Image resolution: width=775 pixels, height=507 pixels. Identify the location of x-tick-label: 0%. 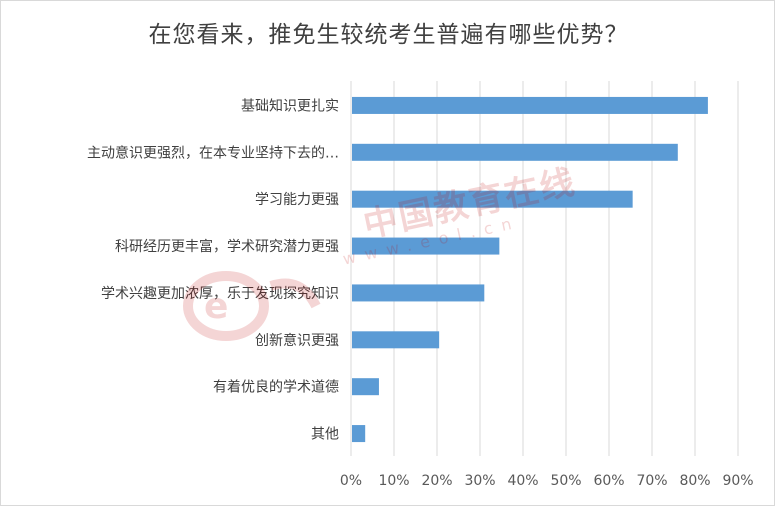
(351, 481).